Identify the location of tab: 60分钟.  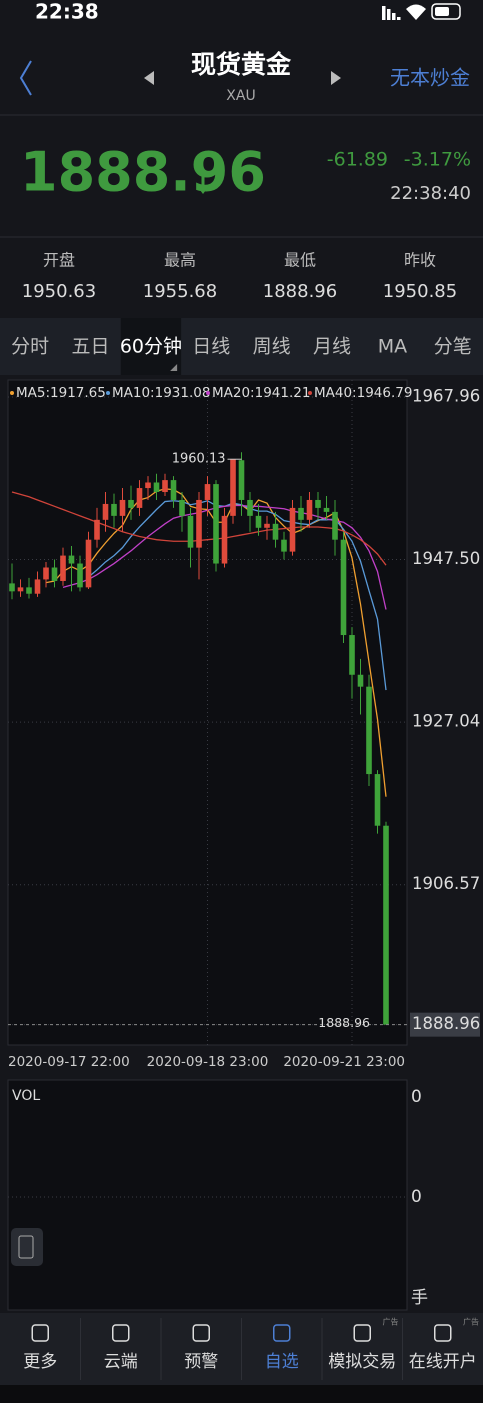
(151, 347).